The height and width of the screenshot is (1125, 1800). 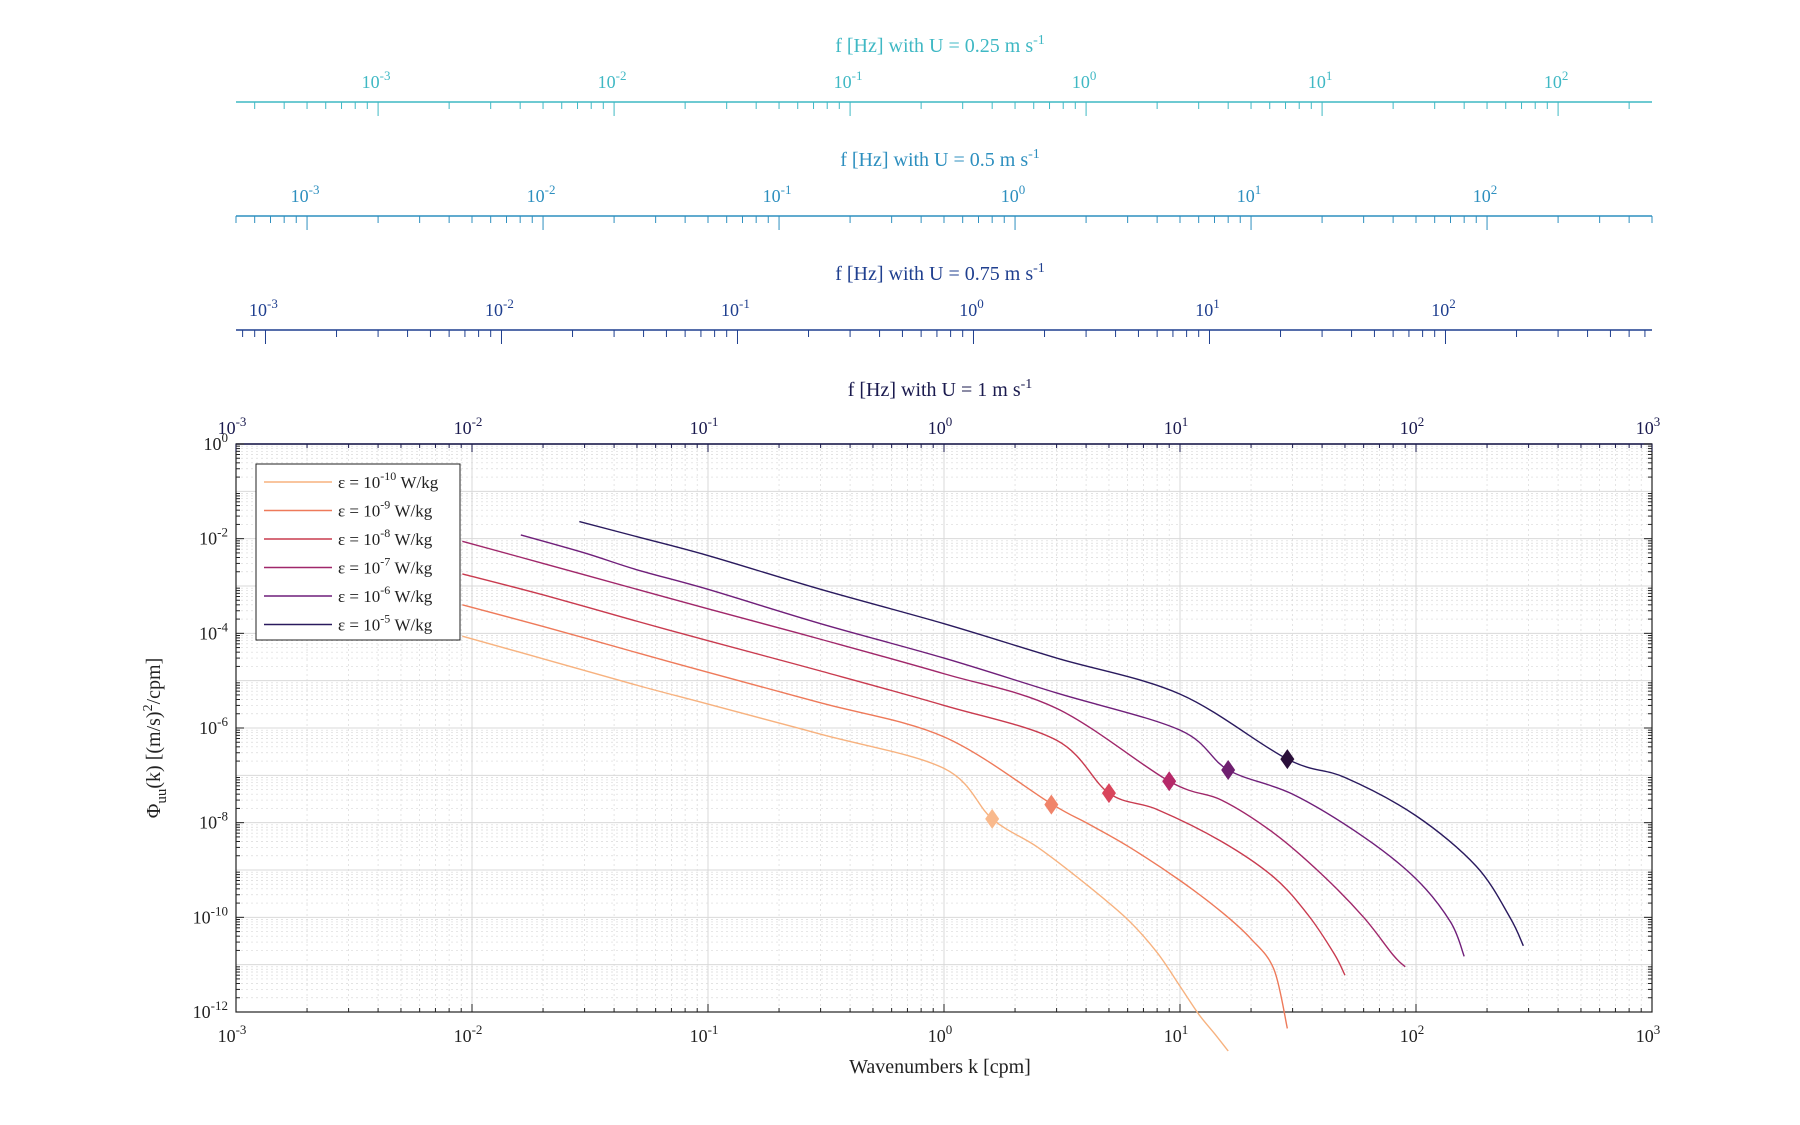 I want to click on y-axis-label: Φuu(k) [(m/s)2/cpm], so click(x=155, y=738).